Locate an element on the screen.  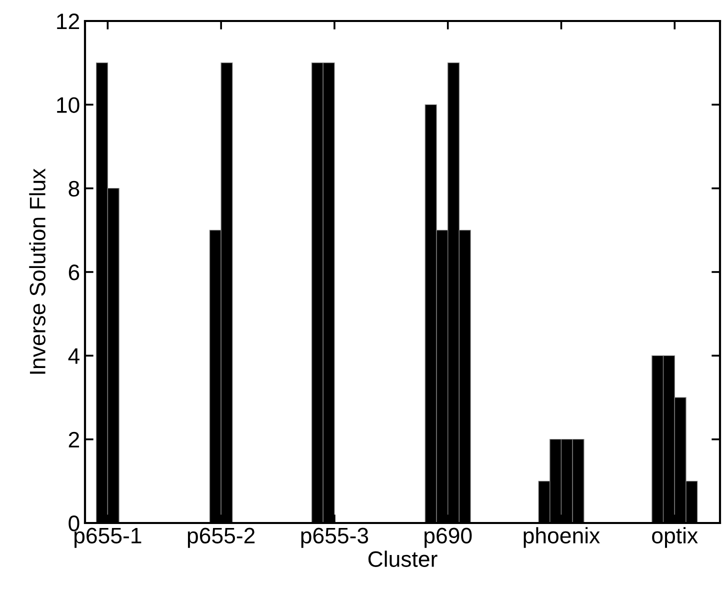
x-axis-title: Cluster is located at coordinates (403, 558).